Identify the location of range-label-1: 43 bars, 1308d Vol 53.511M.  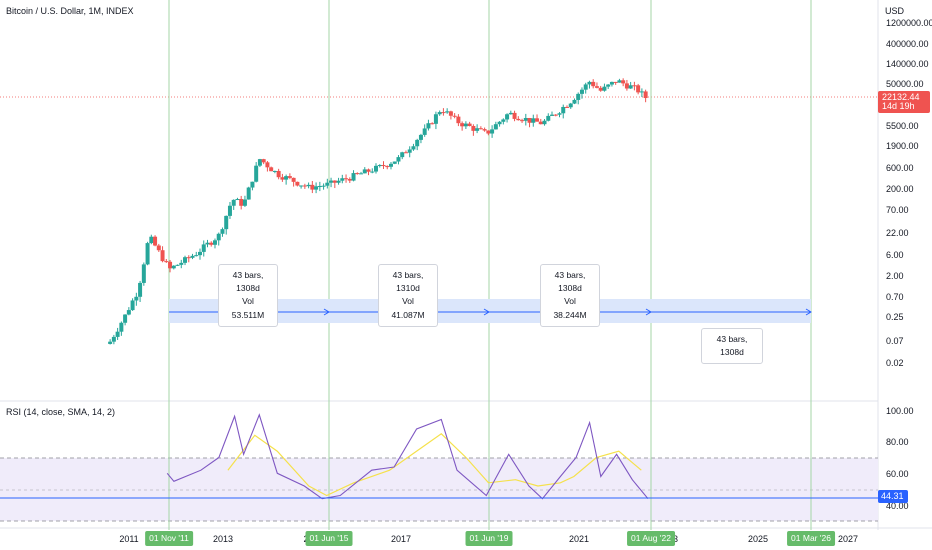
(248, 295).